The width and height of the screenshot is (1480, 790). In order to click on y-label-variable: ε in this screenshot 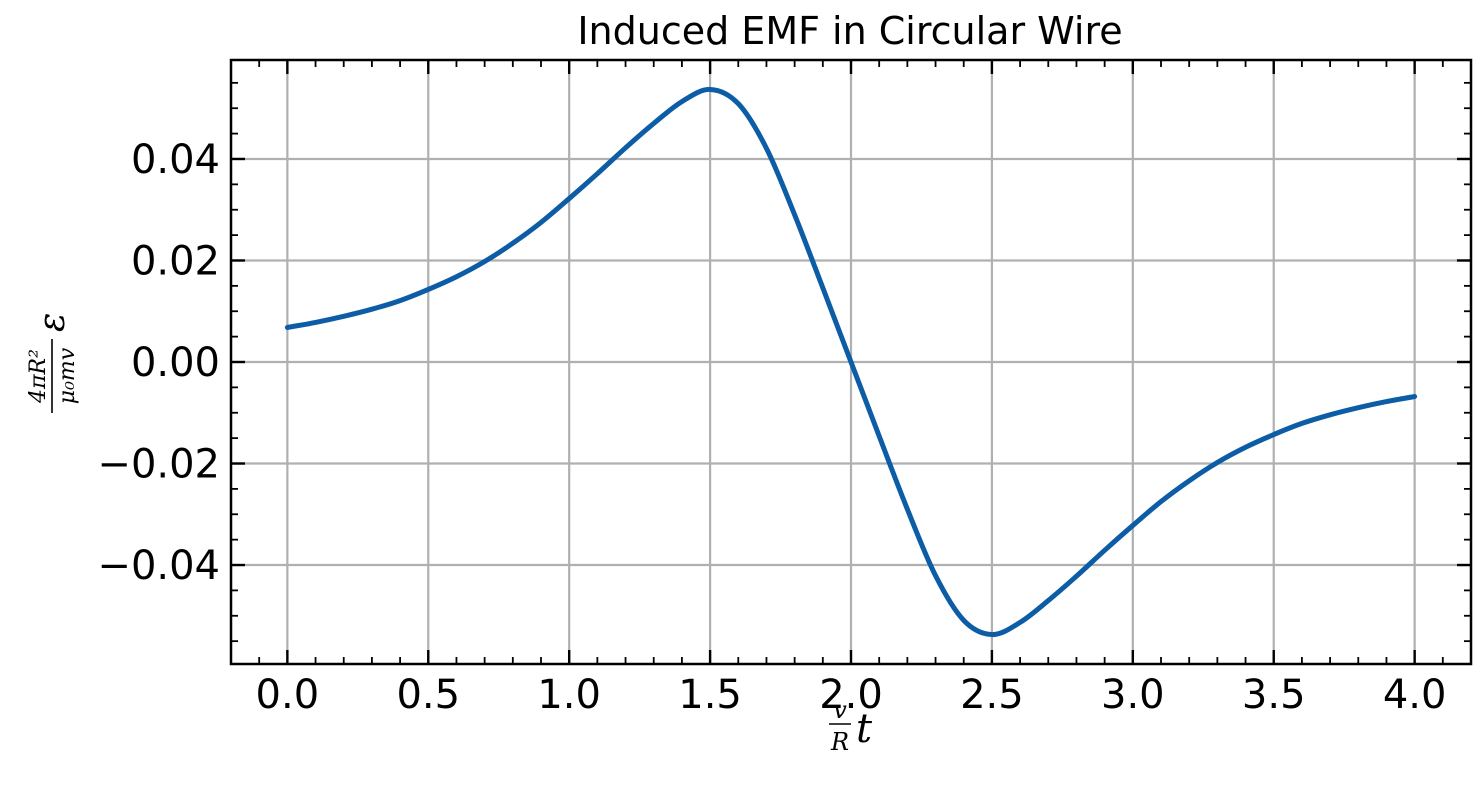, I will do `click(52, 322)`.